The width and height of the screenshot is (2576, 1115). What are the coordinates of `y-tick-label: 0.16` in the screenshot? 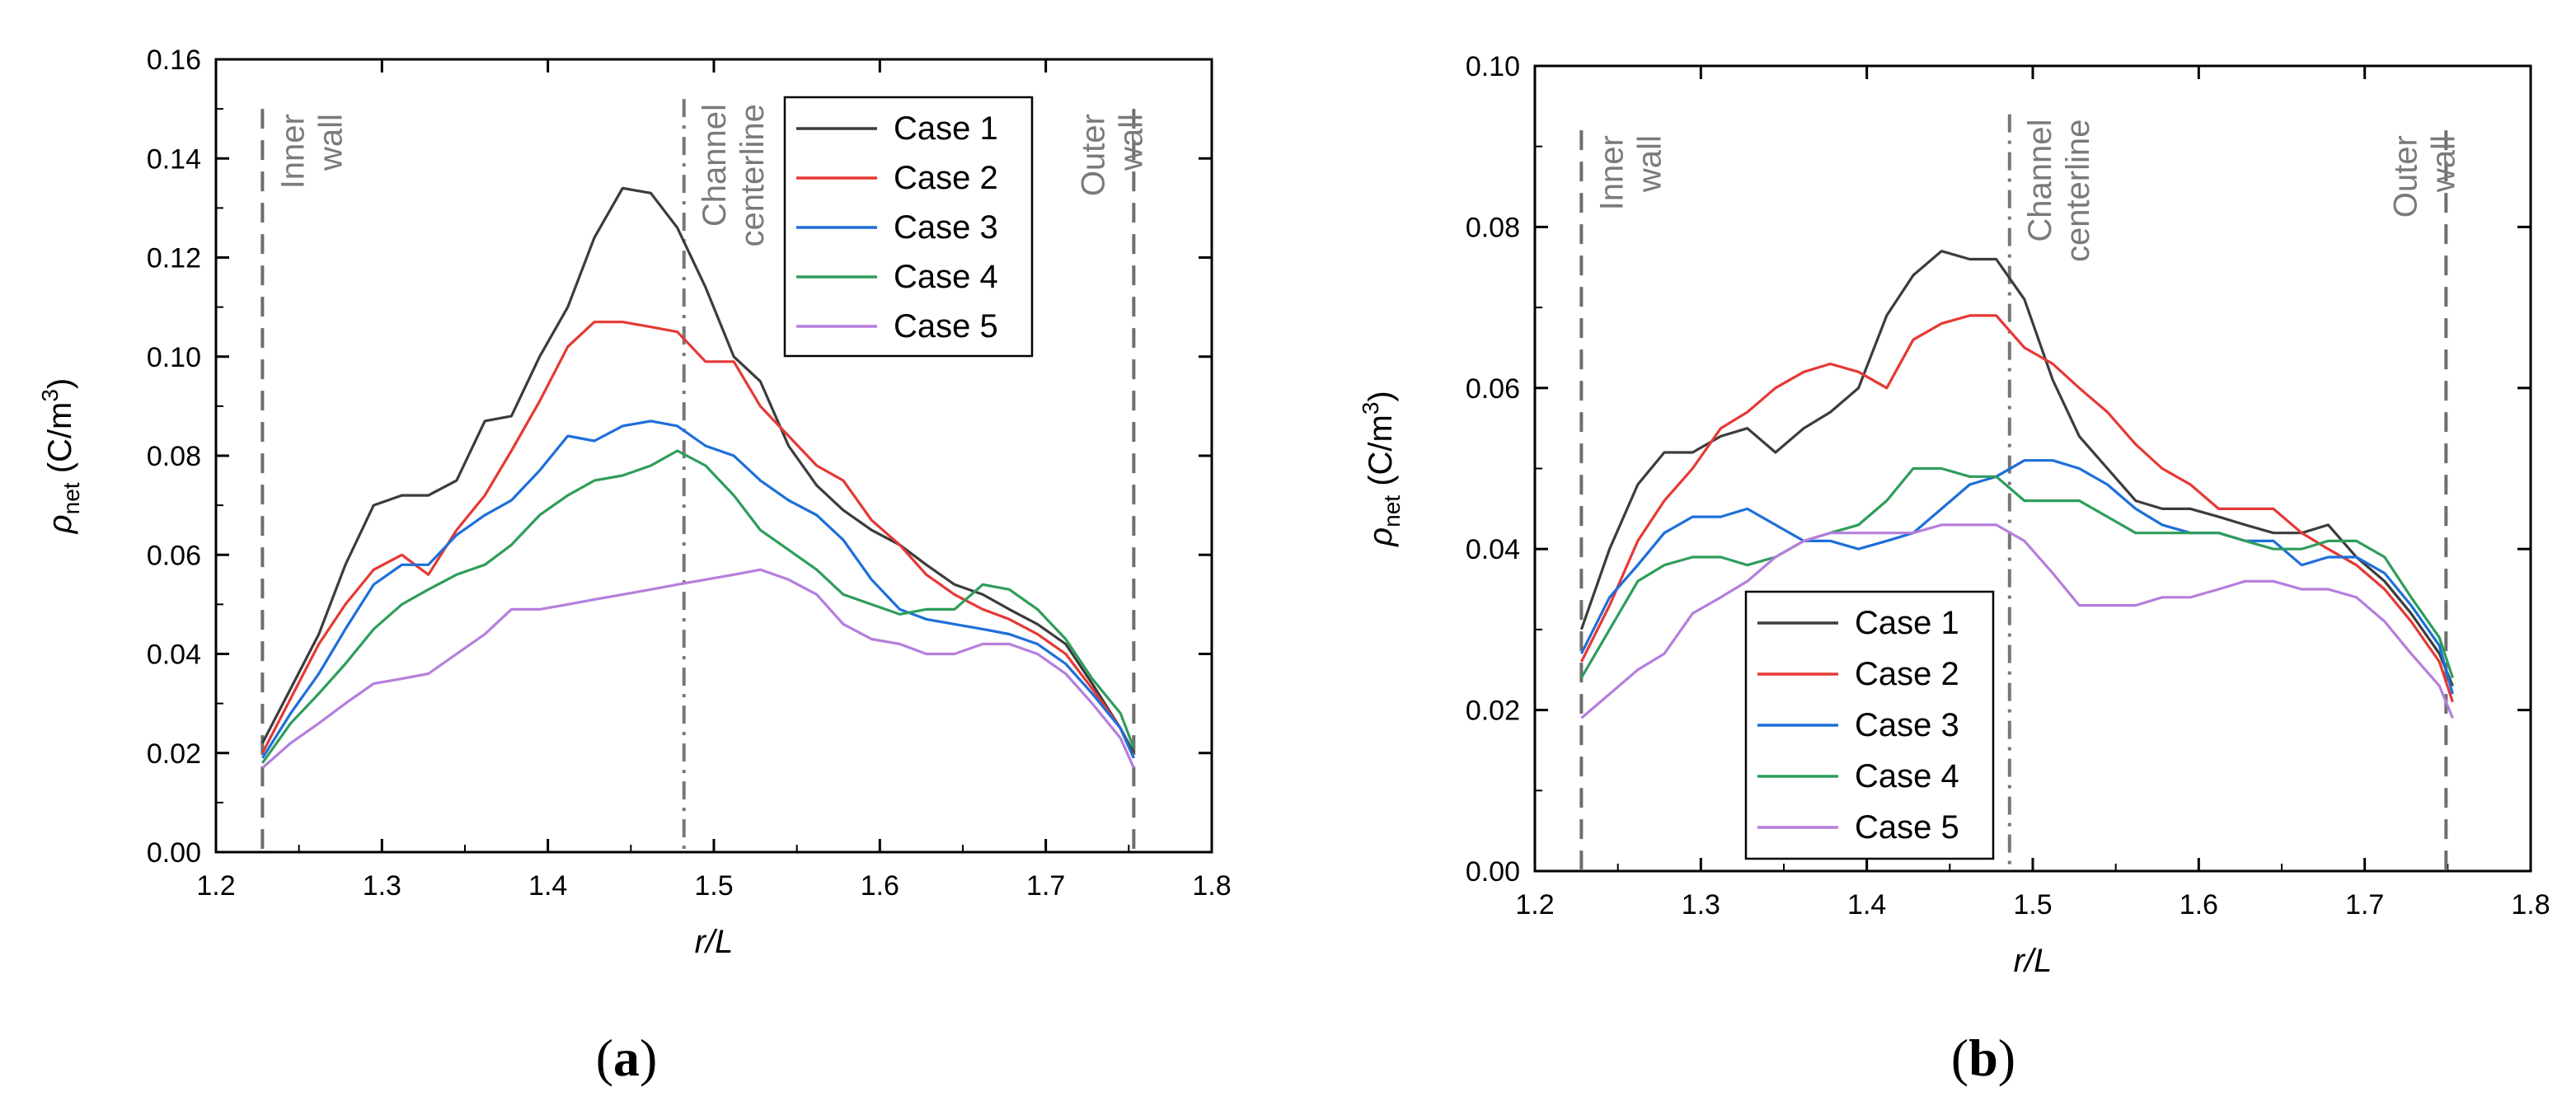 It's located at (174, 60).